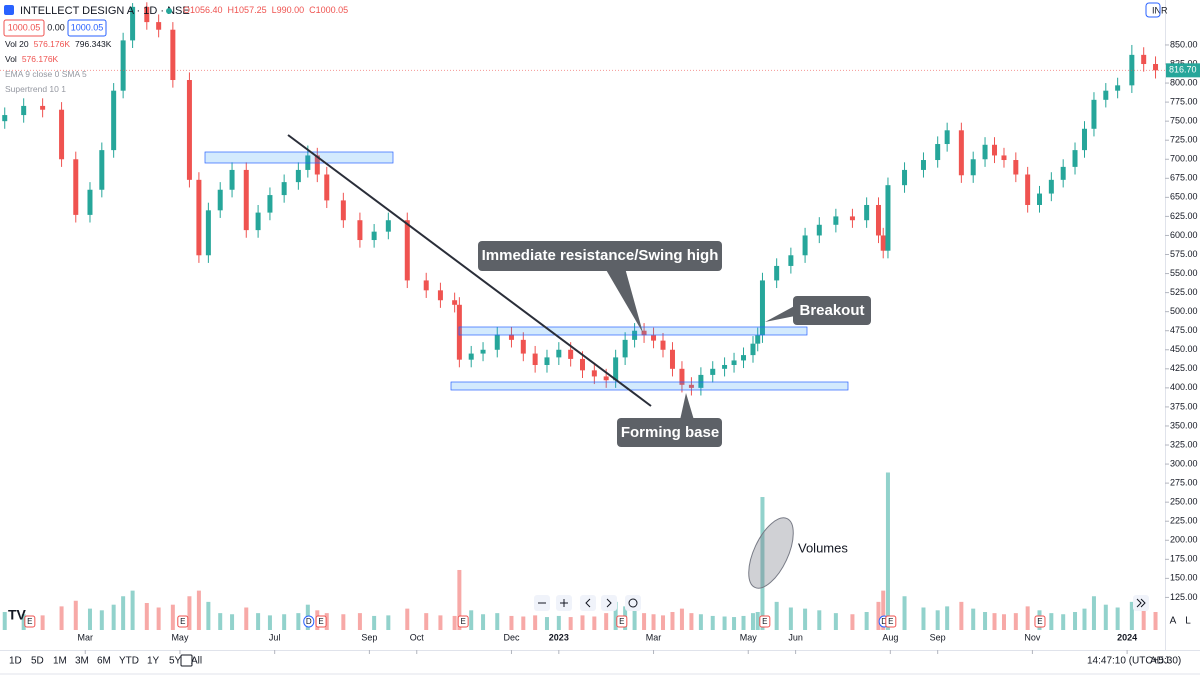 The image size is (1200, 680). I want to click on highlight-ellipse, so click(771, 553).